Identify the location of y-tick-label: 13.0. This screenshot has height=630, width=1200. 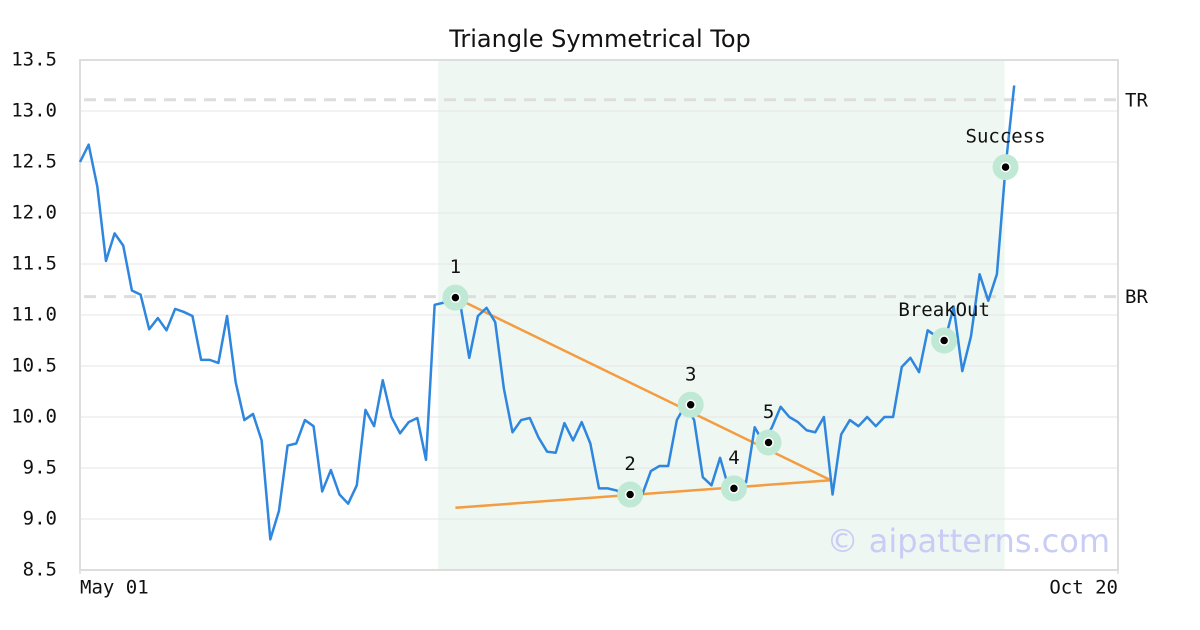
(34, 111).